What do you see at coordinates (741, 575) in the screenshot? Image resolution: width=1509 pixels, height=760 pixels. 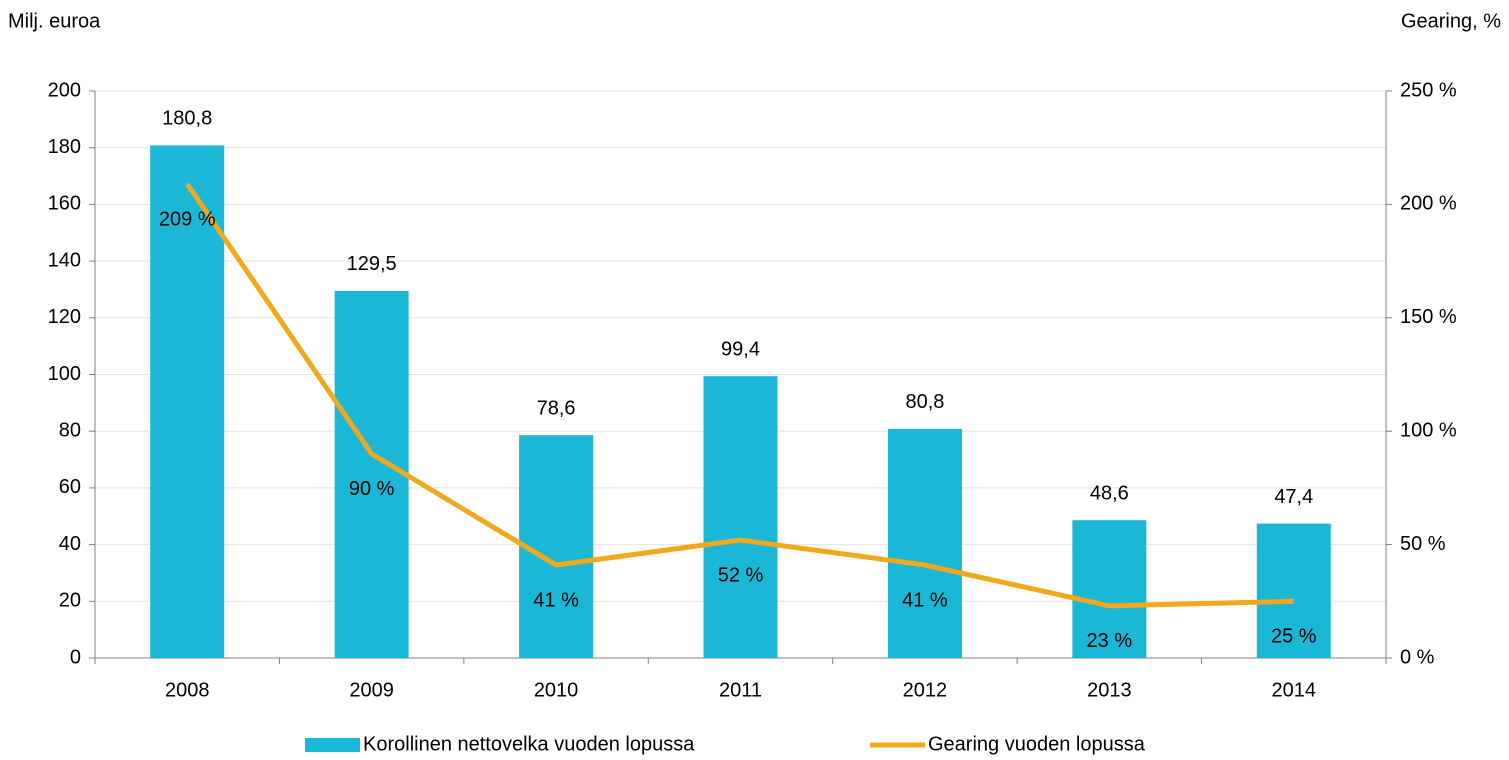 I see `data-label: 52 %` at bounding box center [741, 575].